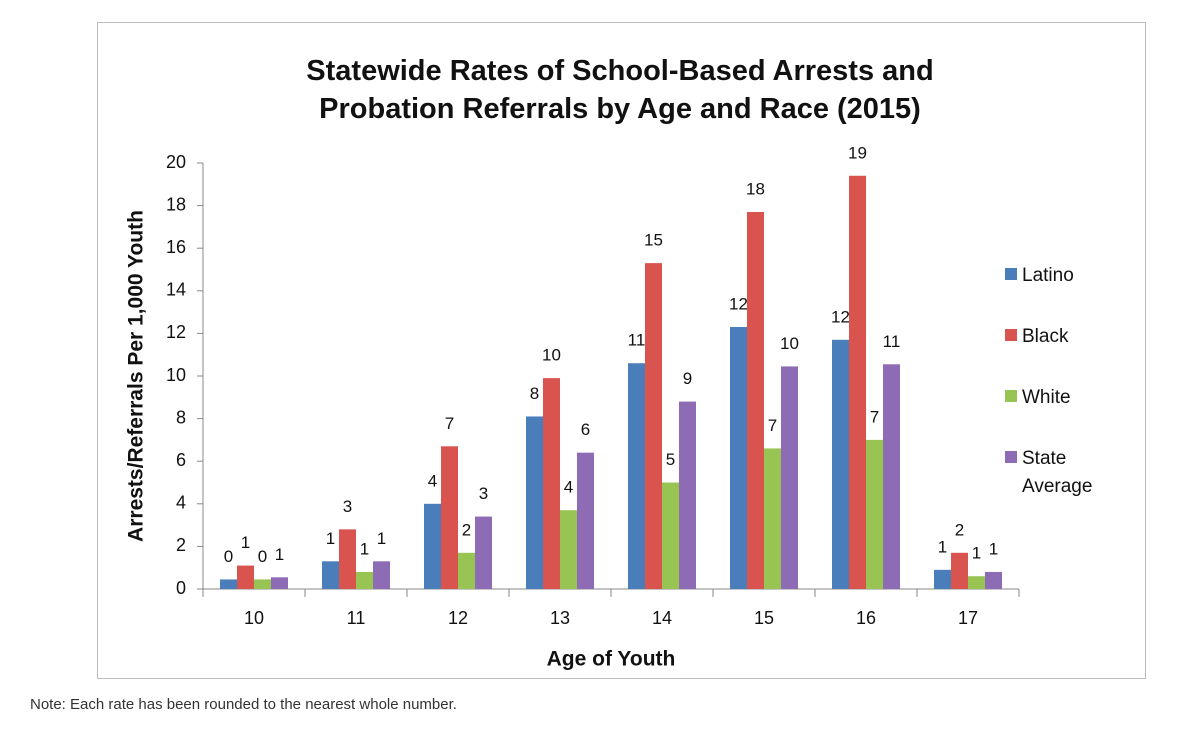  I want to click on legend-label: White, so click(1046, 397).